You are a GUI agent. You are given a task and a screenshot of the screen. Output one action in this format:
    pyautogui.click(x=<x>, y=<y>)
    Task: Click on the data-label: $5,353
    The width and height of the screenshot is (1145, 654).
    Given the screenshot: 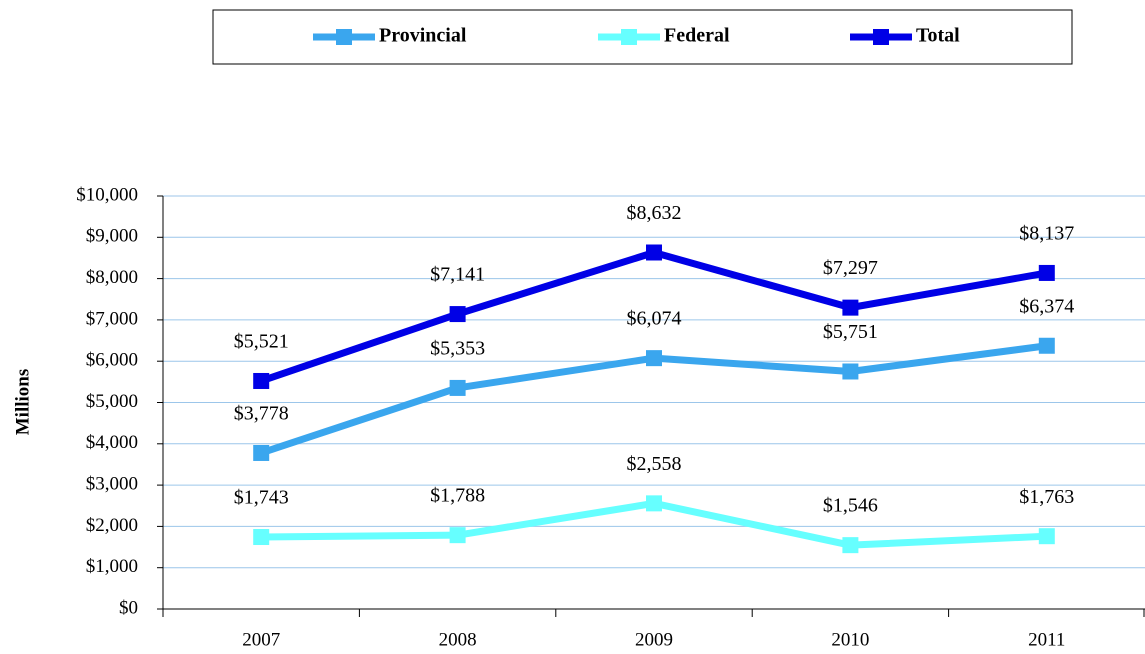 What is the action you would take?
    pyautogui.click(x=457, y=349)
    